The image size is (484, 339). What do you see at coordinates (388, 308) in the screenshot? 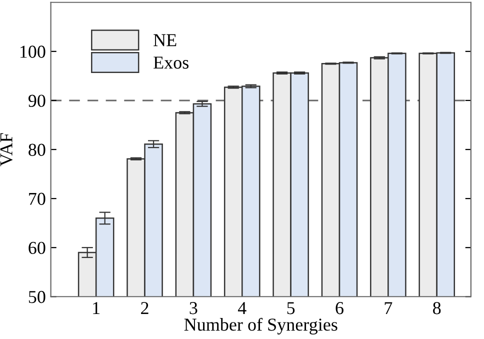
I see `x-tick-label: 7` at bounding box center [388, 308].